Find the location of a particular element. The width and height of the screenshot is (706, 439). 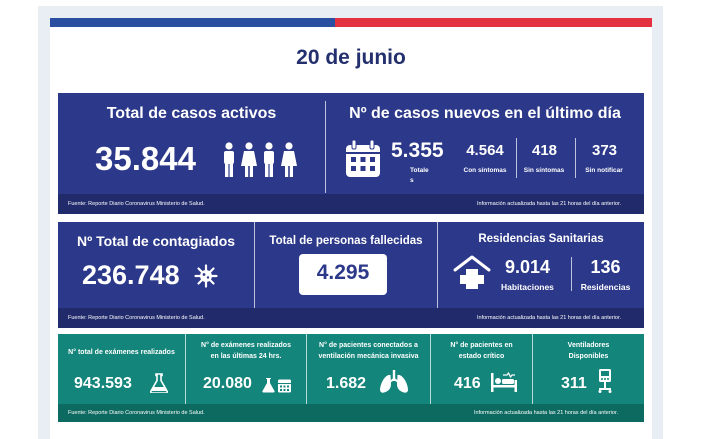

virus-icon is located at coordinates (206, 276).